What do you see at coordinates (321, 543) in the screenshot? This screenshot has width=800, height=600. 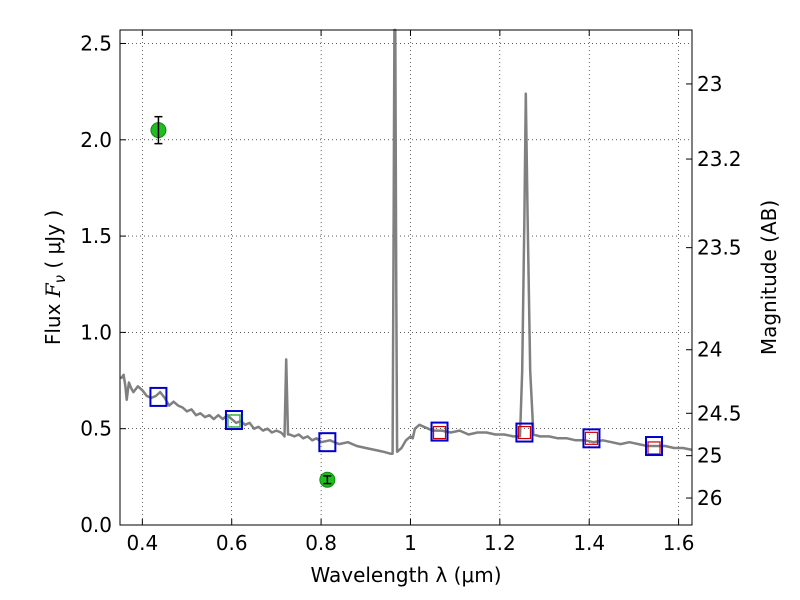 I see `x-tick-label: 0.8` at bounding box center [321, 543].